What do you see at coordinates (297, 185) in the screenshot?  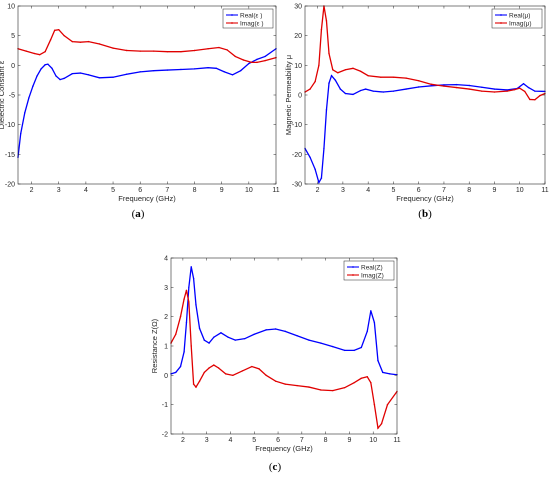 I see `y-tick-label: -30` at bounding box center [297, 185].